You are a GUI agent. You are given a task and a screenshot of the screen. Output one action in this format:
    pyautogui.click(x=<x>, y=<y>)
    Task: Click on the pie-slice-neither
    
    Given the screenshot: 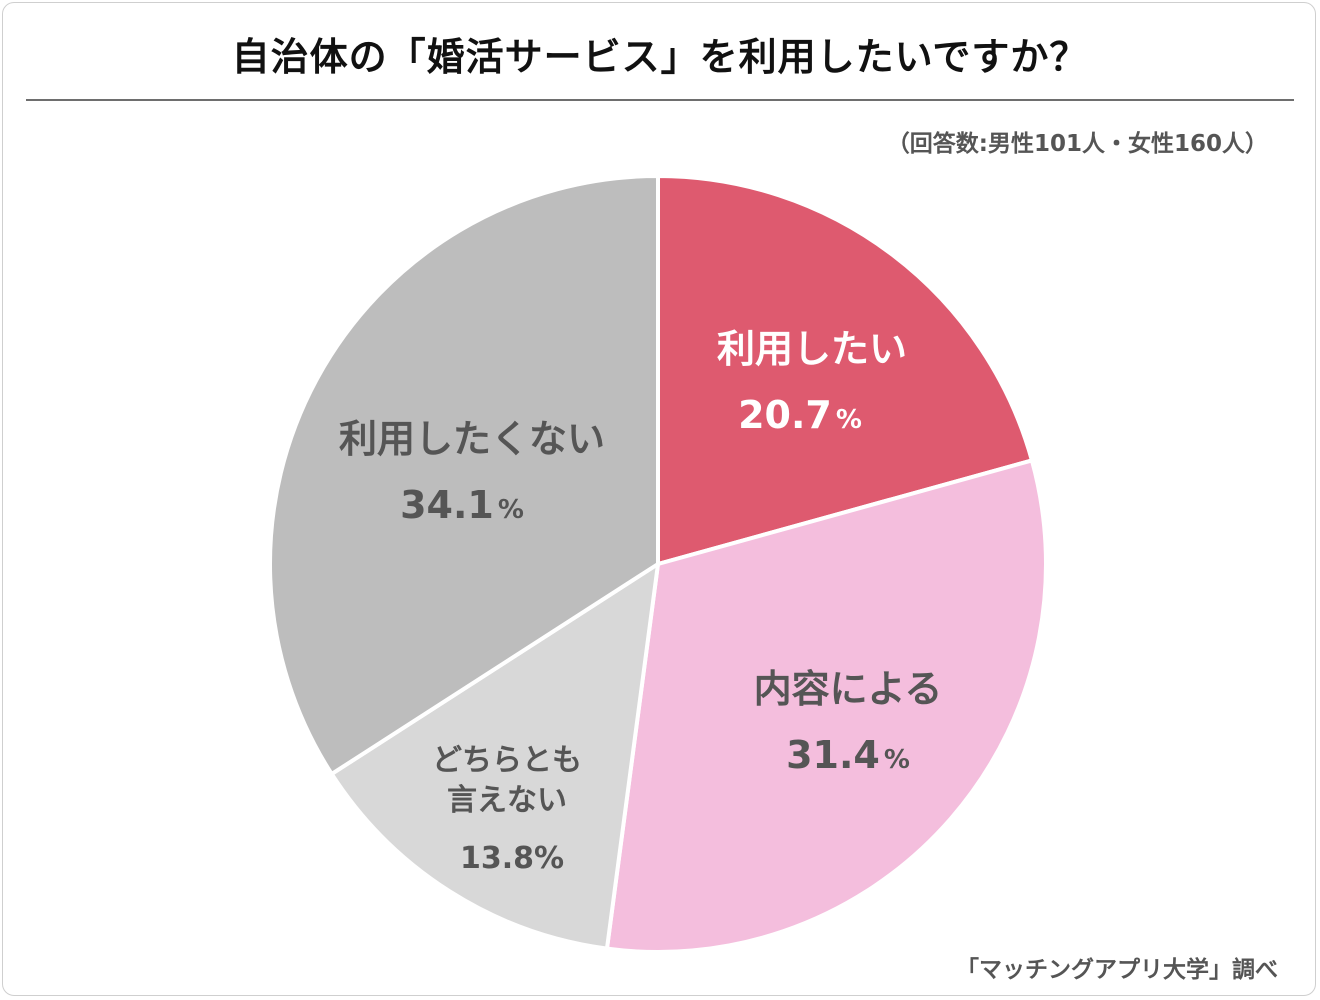 What is the action you would take?
    pyautogui.click(x=494, y=756)
    